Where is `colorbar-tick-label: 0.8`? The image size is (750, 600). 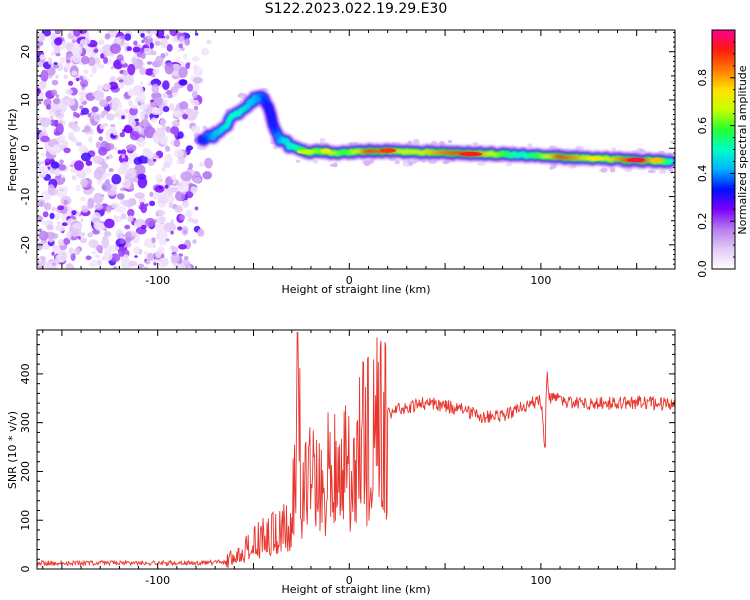
colorbar-tick-label: 0.8 is located at coordinates (702, 78).